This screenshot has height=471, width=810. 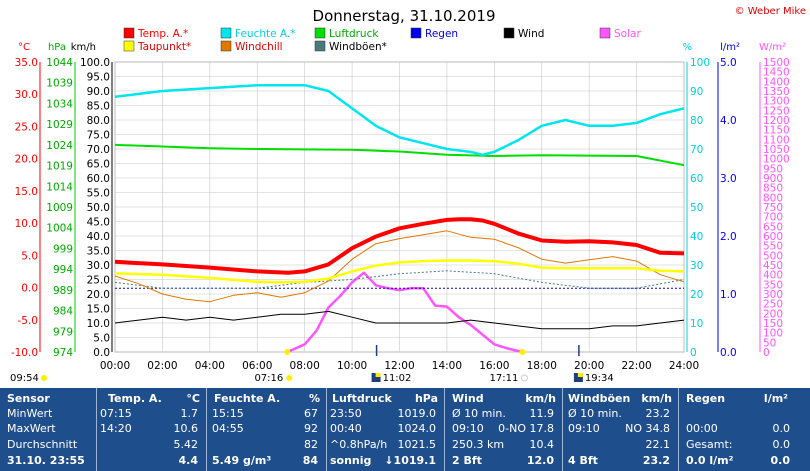 I want to click on gust-stat-value: 22.1, so click(x=658, y=444).